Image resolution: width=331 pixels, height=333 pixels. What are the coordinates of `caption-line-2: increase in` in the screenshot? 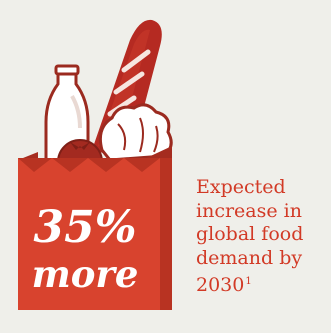 It's located at (249, 210).